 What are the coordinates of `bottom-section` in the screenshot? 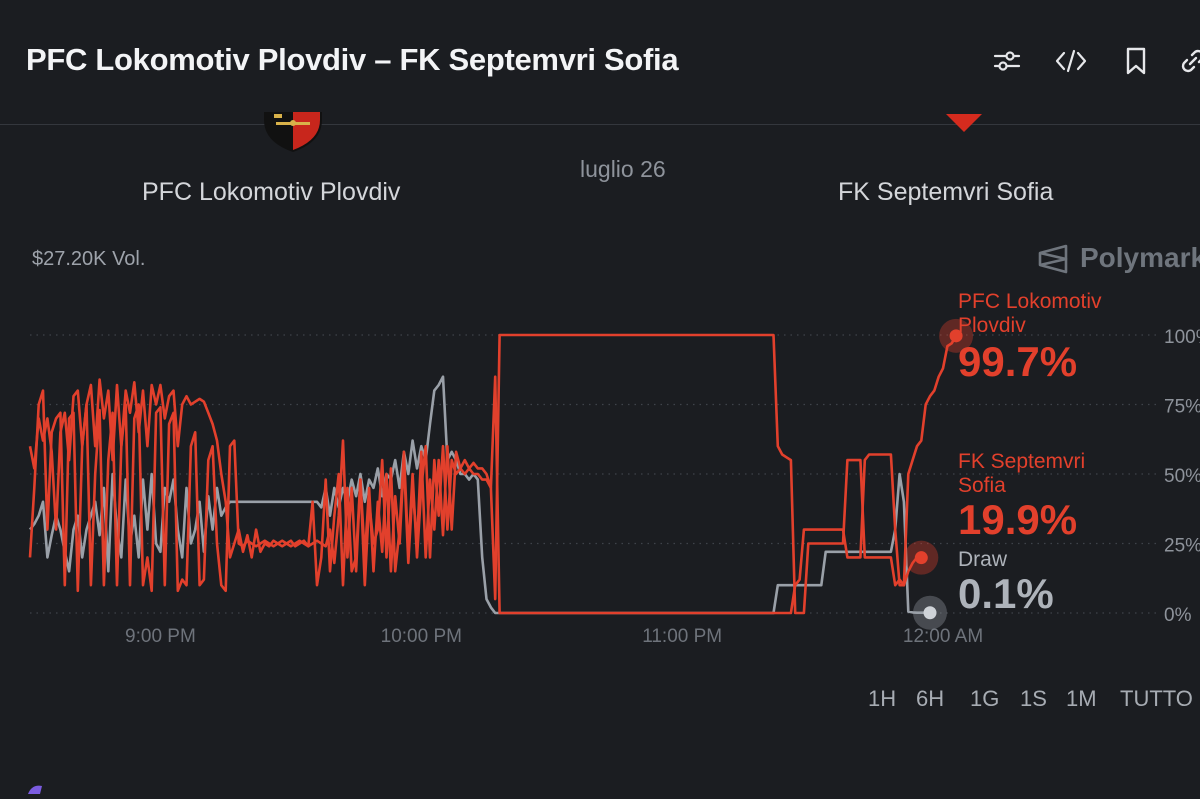 It's located at (600, 787).